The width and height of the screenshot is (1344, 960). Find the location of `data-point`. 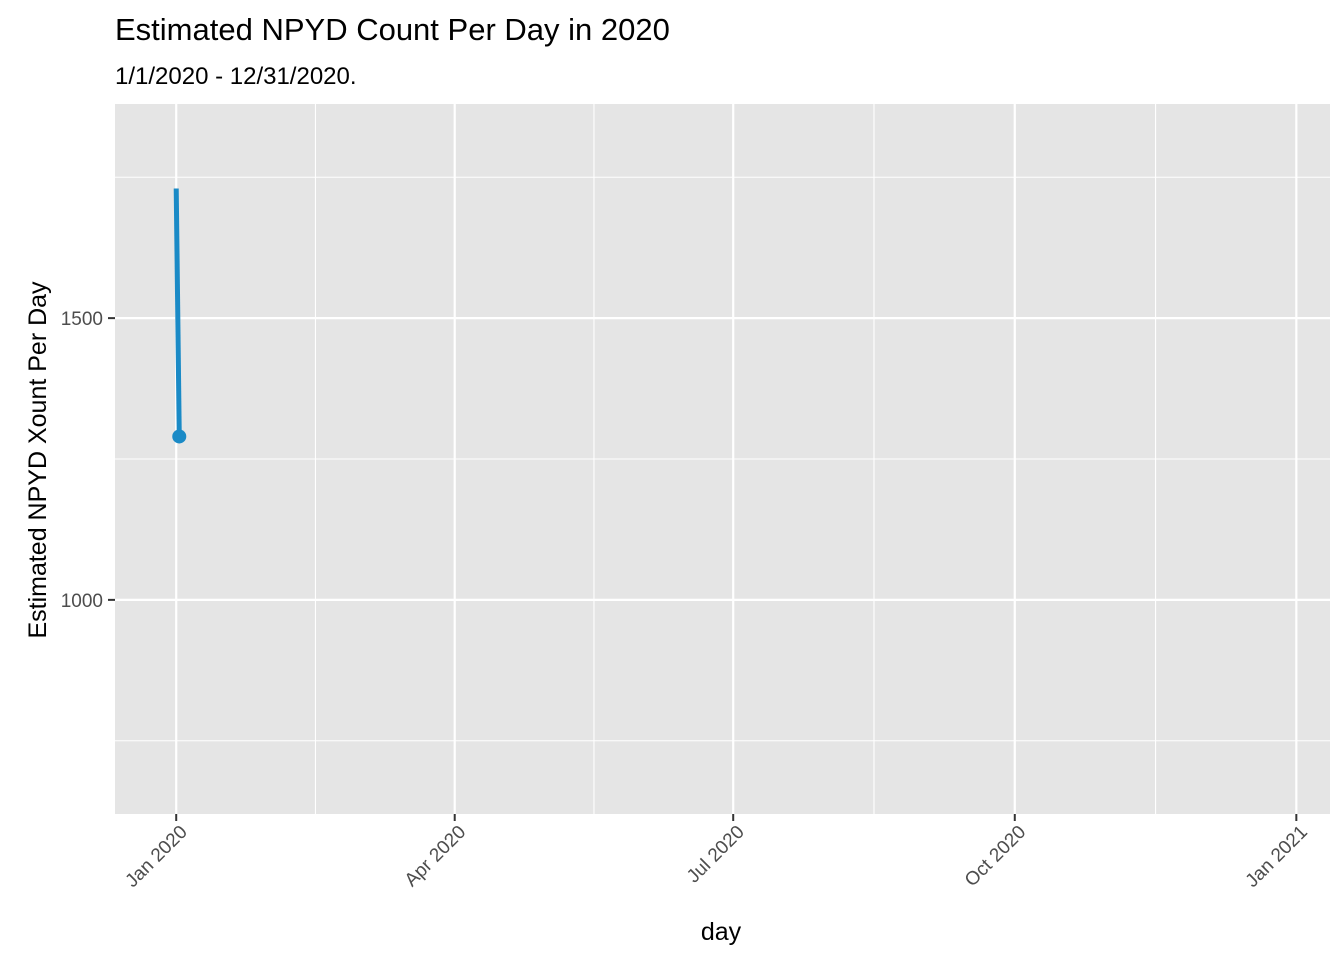

data-point is located at coordinates (179, 436).